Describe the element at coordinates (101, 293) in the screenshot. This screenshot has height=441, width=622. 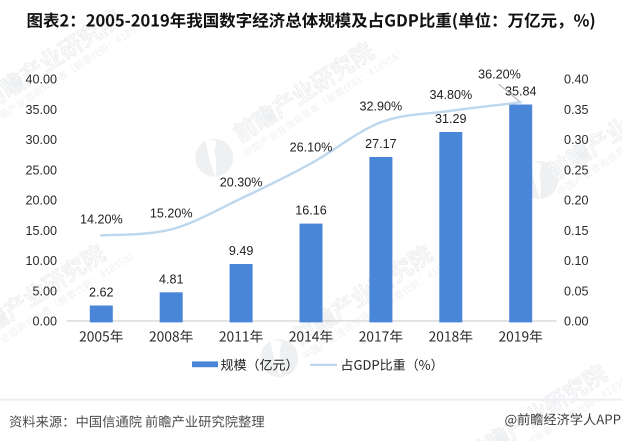
I see `svg-text: 2.62` at that location.